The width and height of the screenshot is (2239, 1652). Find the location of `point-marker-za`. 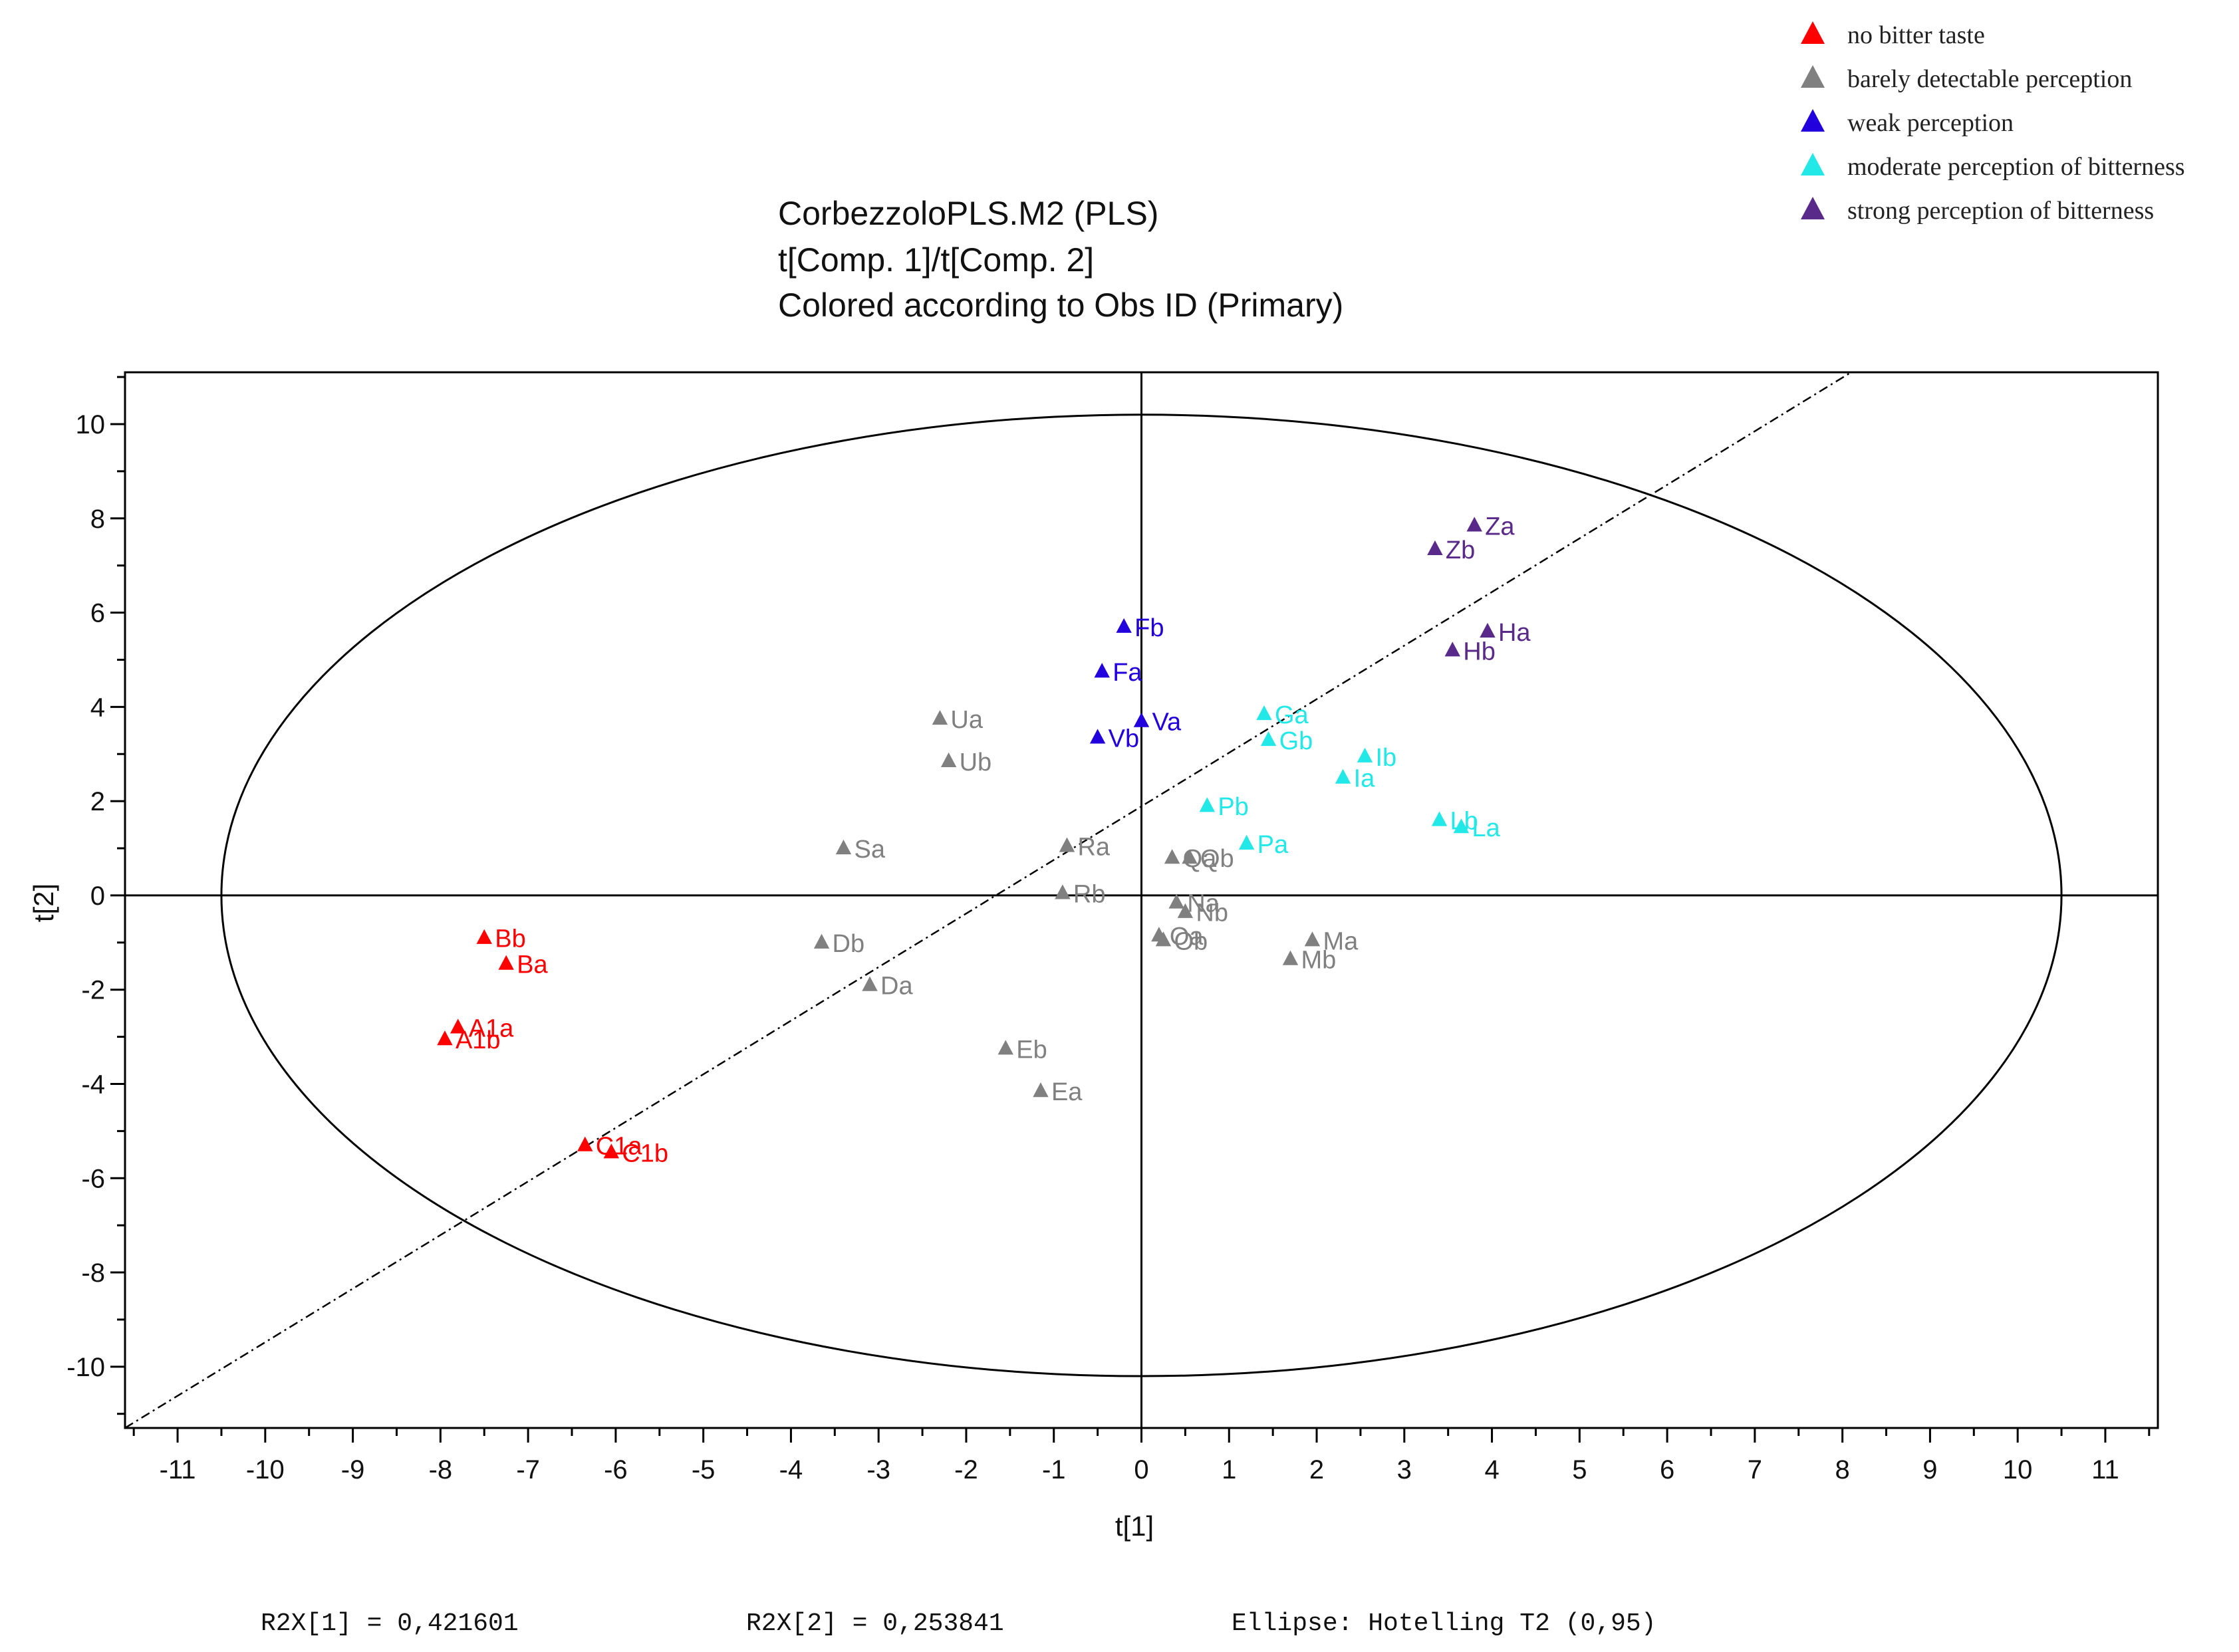

point-marker-za is located at coordinates (1474, 524).